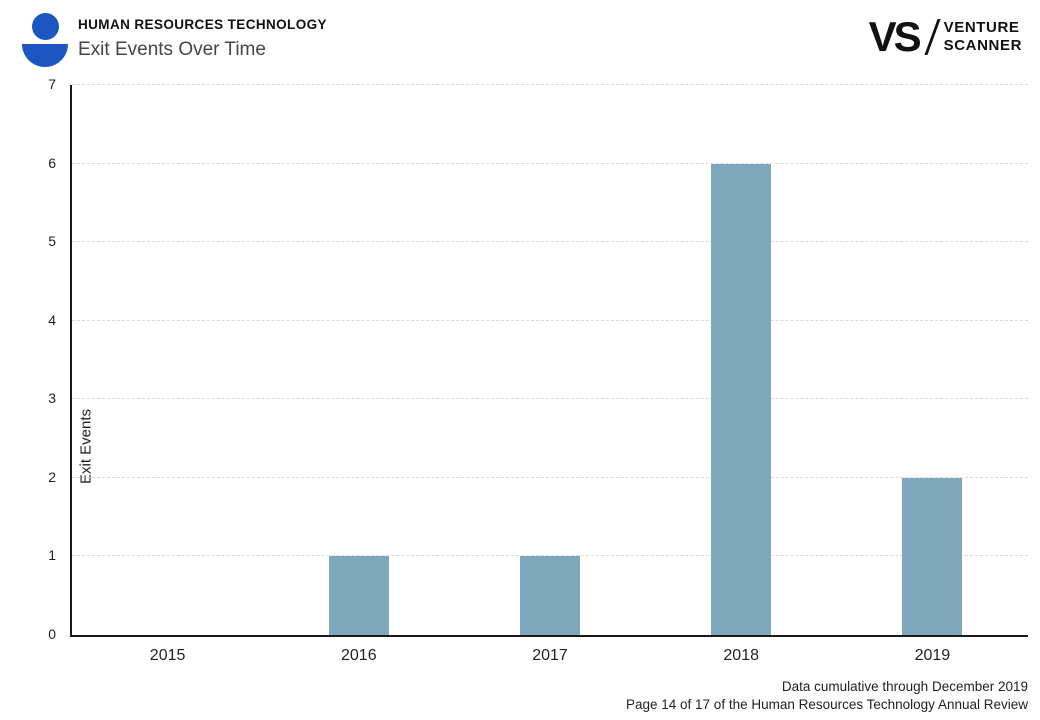 The height and width of the screenshot is (720, 1040). I want to click on gridline-y2, so click(550, 477).